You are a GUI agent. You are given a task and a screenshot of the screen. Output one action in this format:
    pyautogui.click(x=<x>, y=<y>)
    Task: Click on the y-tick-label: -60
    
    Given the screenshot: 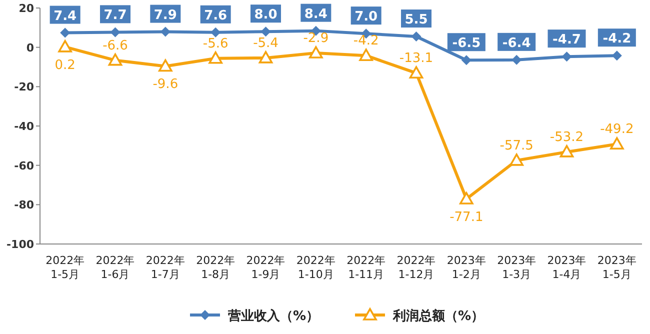 What is the action you would take?
    pyautogui.click(x=24, y=165)
    